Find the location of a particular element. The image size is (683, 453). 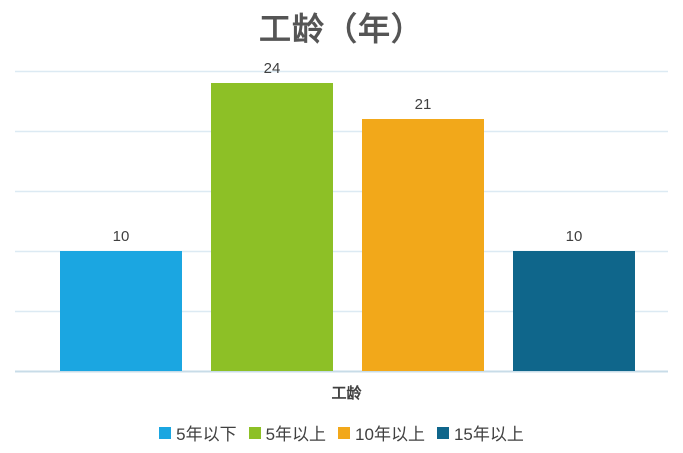

legend-item: 10年以上 is located at coordinates (381, 432).